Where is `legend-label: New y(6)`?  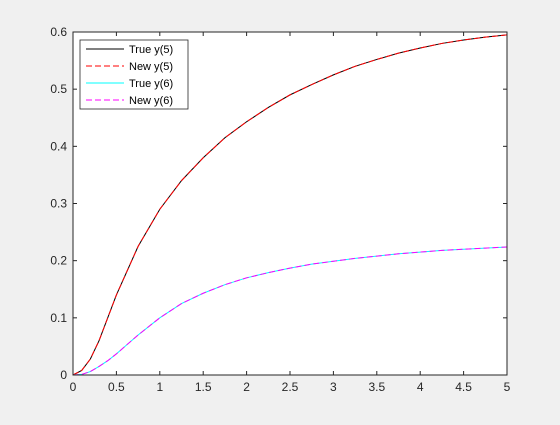
legend-label: New y(6) is located at coordinates (151, 101).